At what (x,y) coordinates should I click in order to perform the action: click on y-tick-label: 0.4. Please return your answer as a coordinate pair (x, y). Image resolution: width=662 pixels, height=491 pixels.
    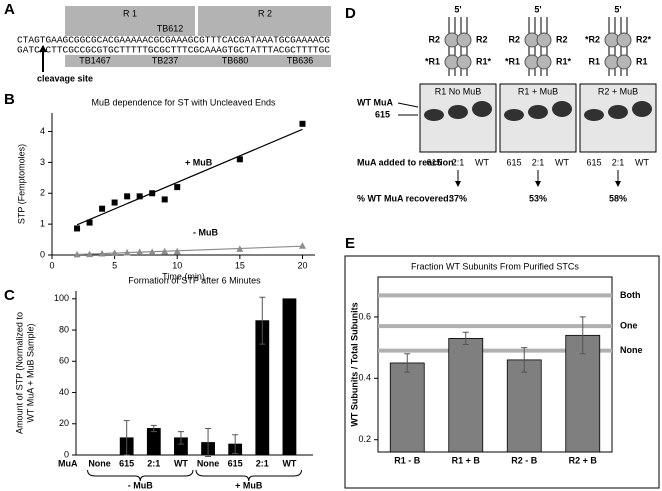
    Looking at the image, I should click on (364, 378).